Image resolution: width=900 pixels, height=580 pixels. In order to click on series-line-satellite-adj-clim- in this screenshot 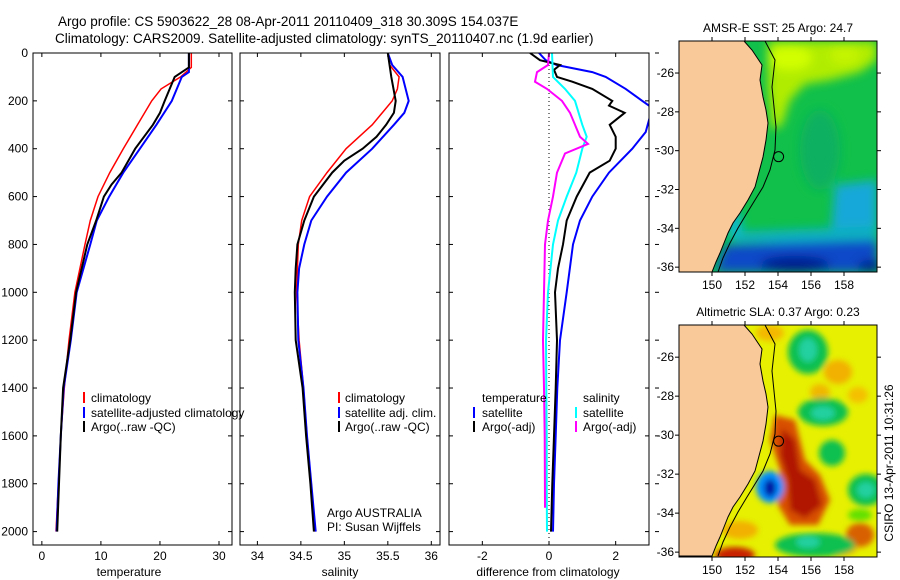, I will do `click(353, 292)`.